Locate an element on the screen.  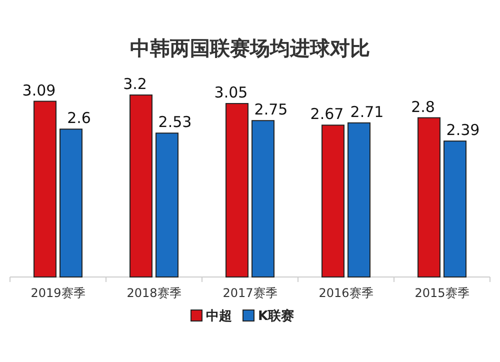
data-label: 2.6 is located at coordinates (79, 118).